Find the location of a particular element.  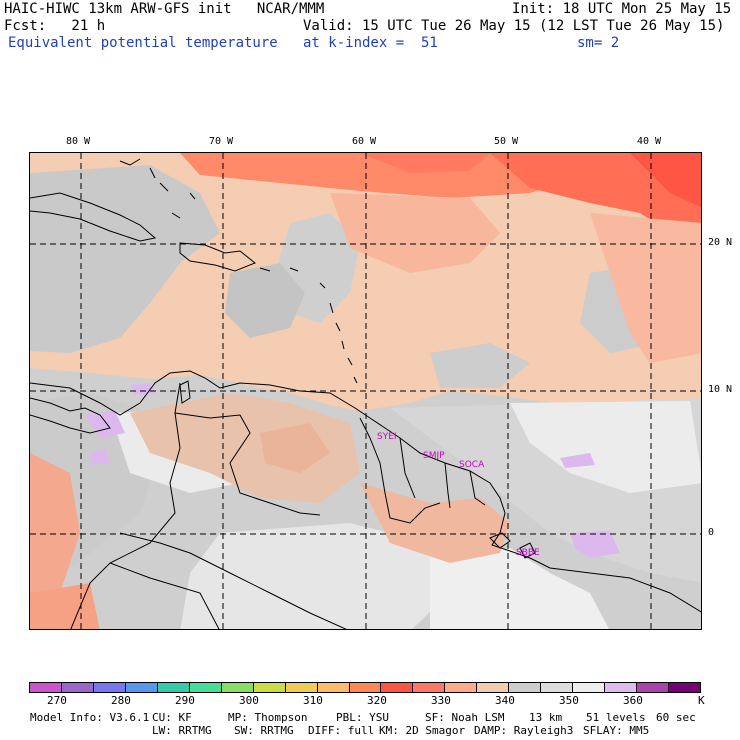

colorbar-unit: K is located at coordinates (701, 700).